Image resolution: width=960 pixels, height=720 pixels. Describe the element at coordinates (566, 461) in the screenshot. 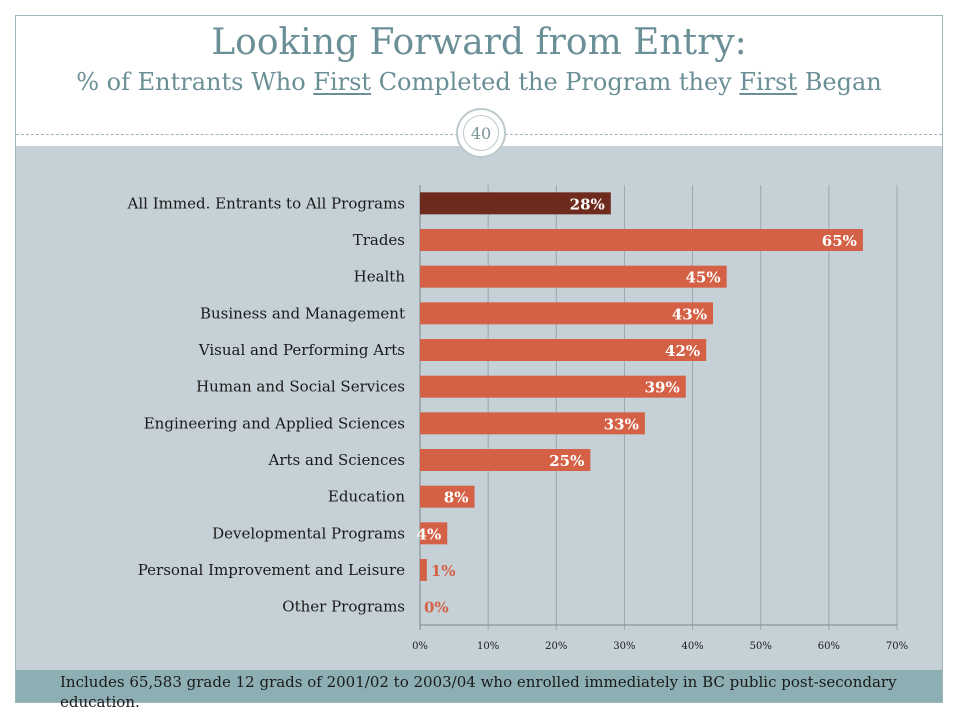

I see `data-label: 25%` at that location.